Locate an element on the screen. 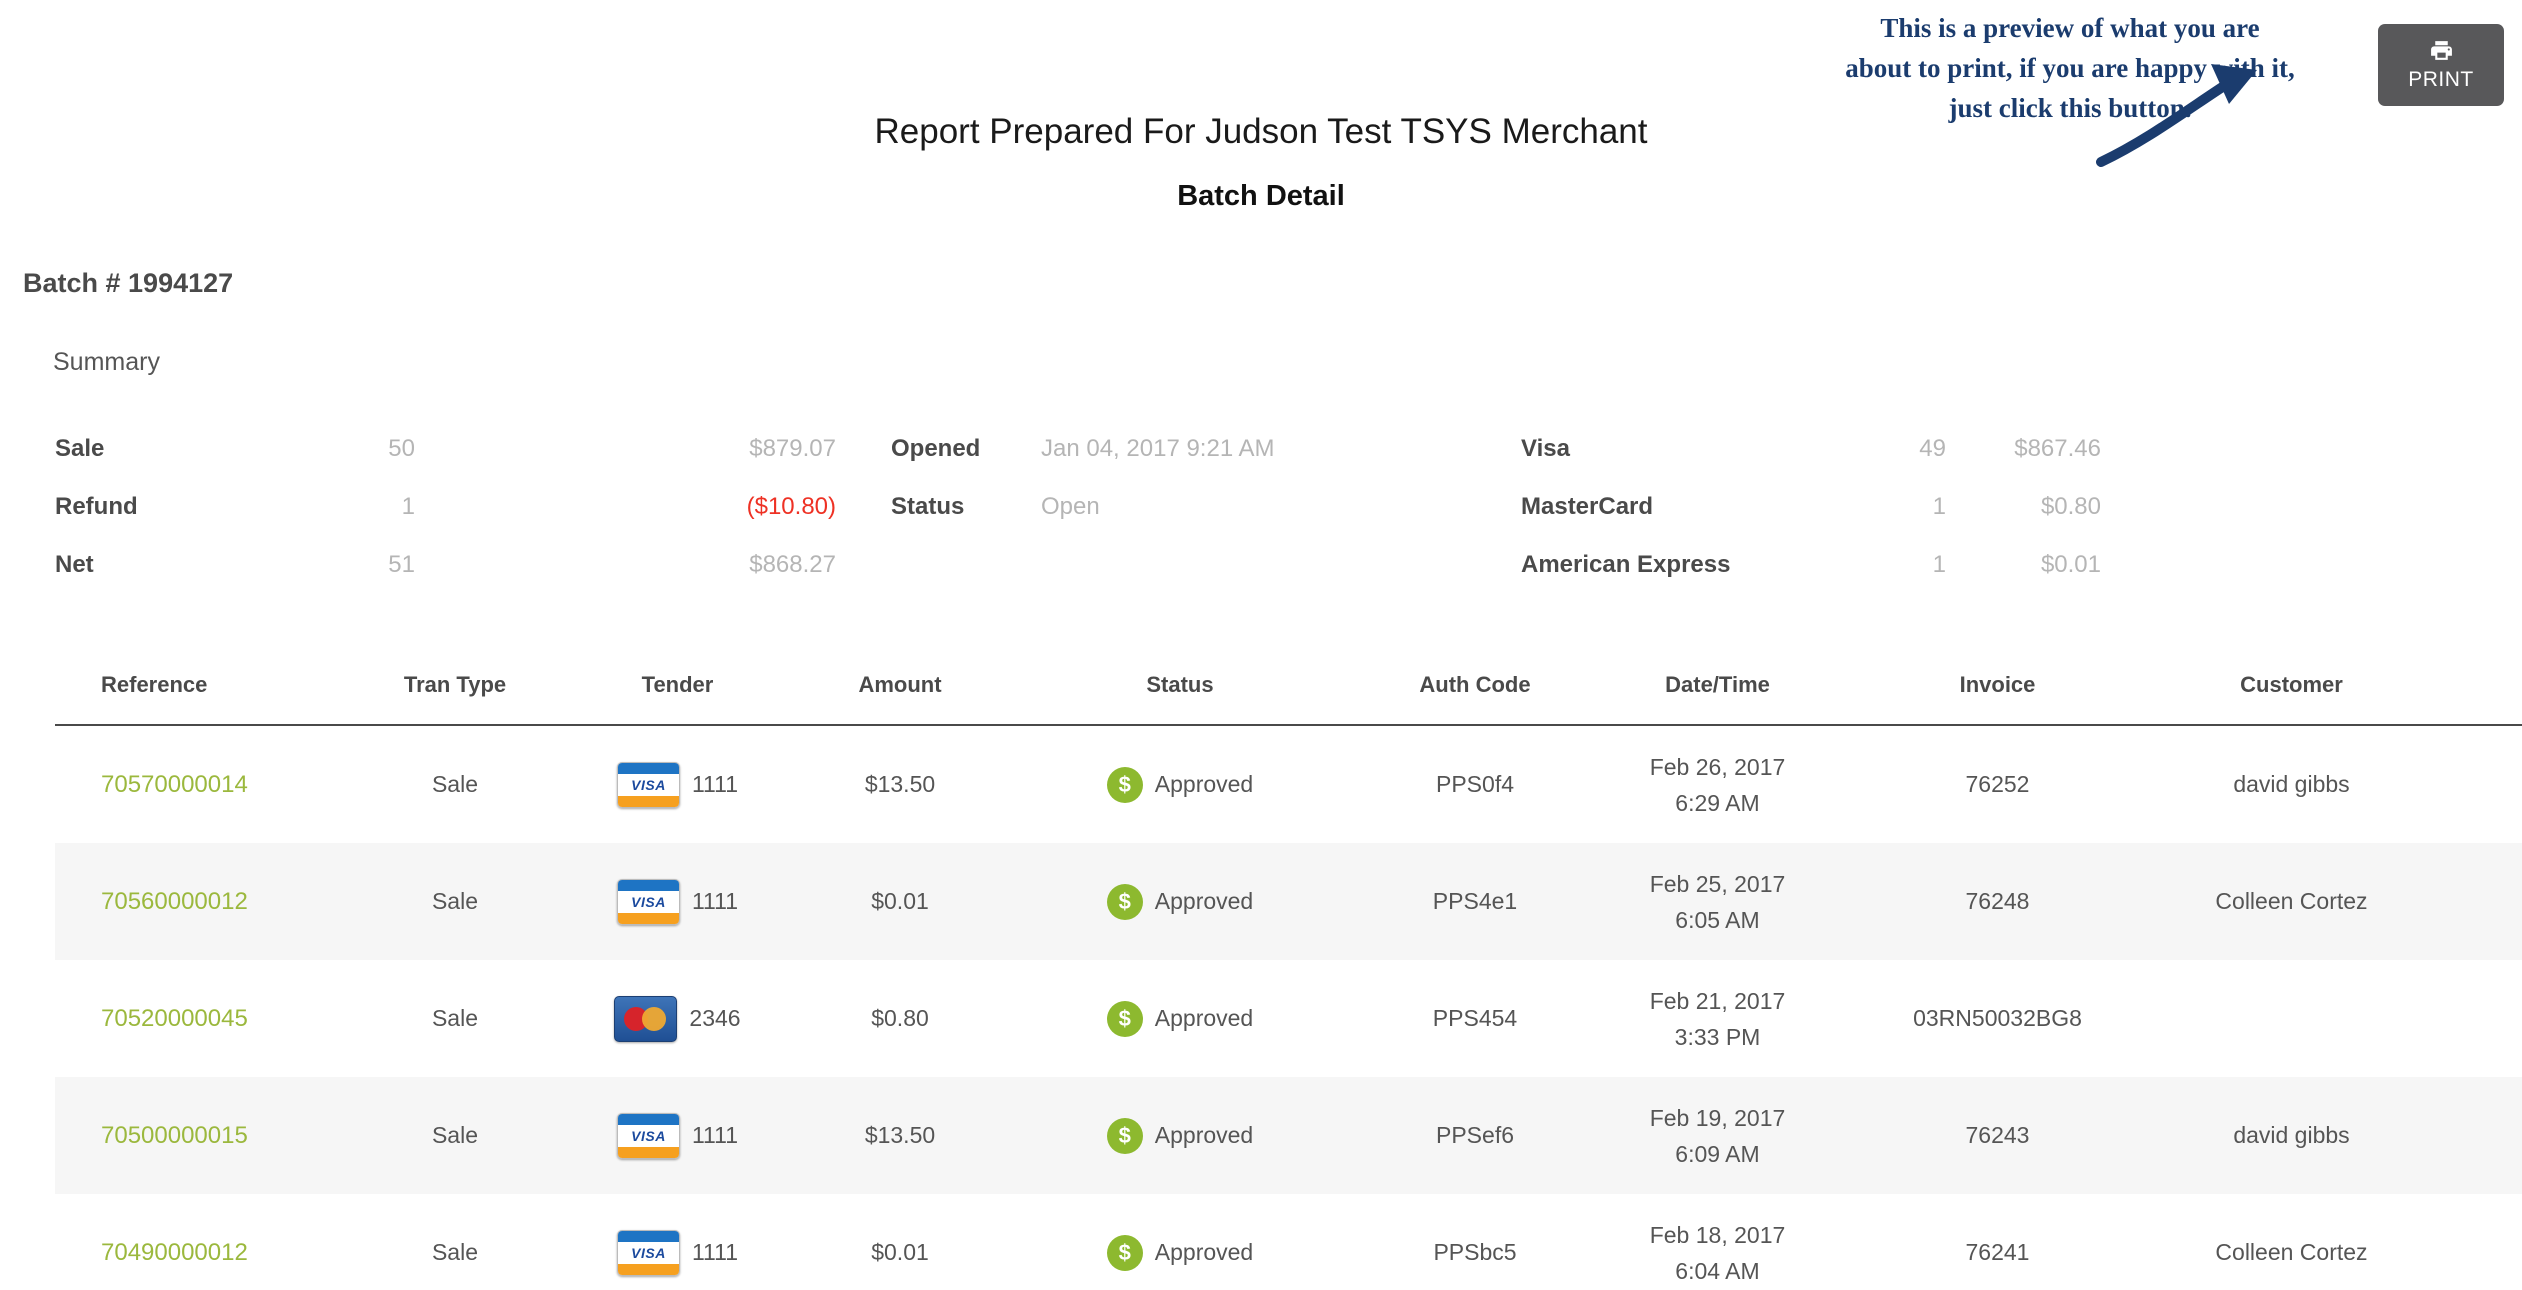  invoice-cell: 76243 is located at coordinates (1997, 1135).